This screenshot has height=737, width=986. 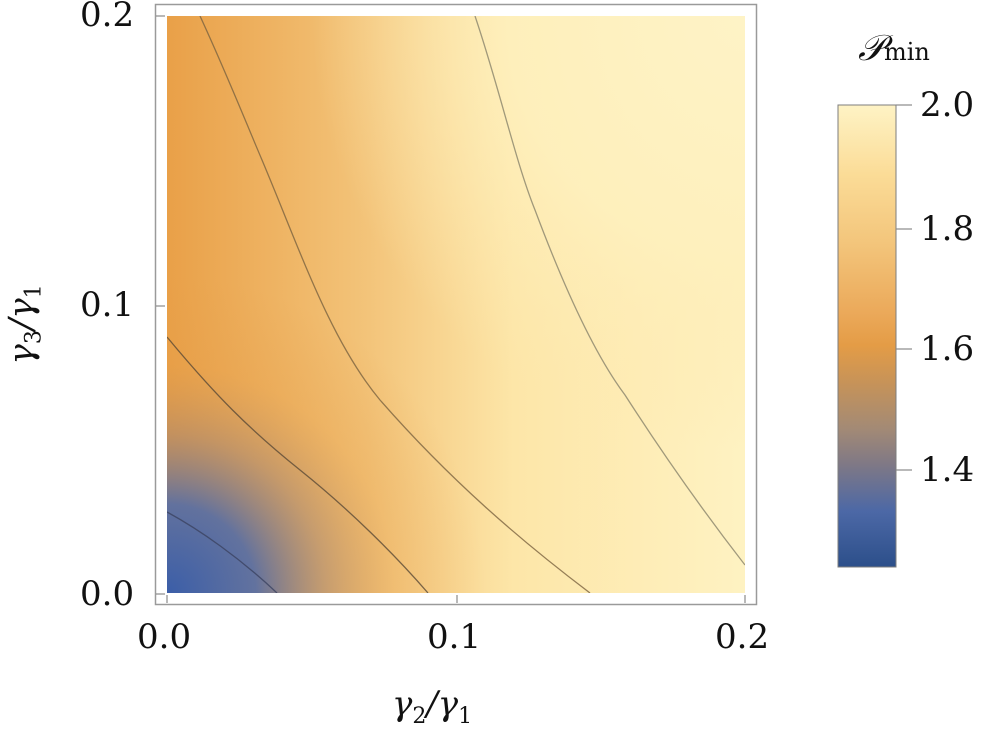 I want to click on colorbar-ticks, so click(x=904, y=287).